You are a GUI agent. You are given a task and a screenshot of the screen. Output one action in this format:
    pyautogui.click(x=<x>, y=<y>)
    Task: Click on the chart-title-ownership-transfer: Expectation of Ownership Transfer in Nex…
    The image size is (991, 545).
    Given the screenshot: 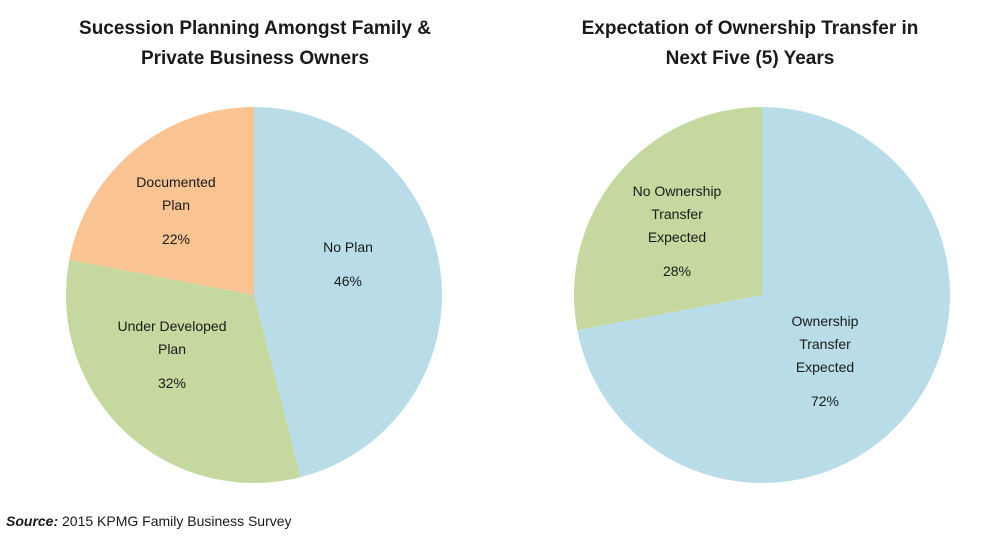 What is the action you would take?
    pyautogui.click(x=750, y=44)
    